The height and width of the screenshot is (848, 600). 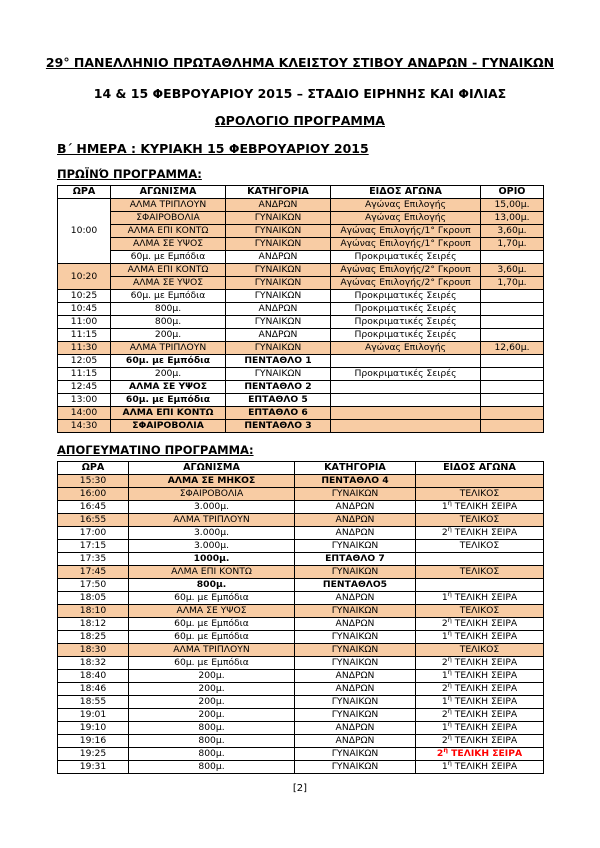 I want to click on time-cell: 10:20, so click(x=84, y=276).